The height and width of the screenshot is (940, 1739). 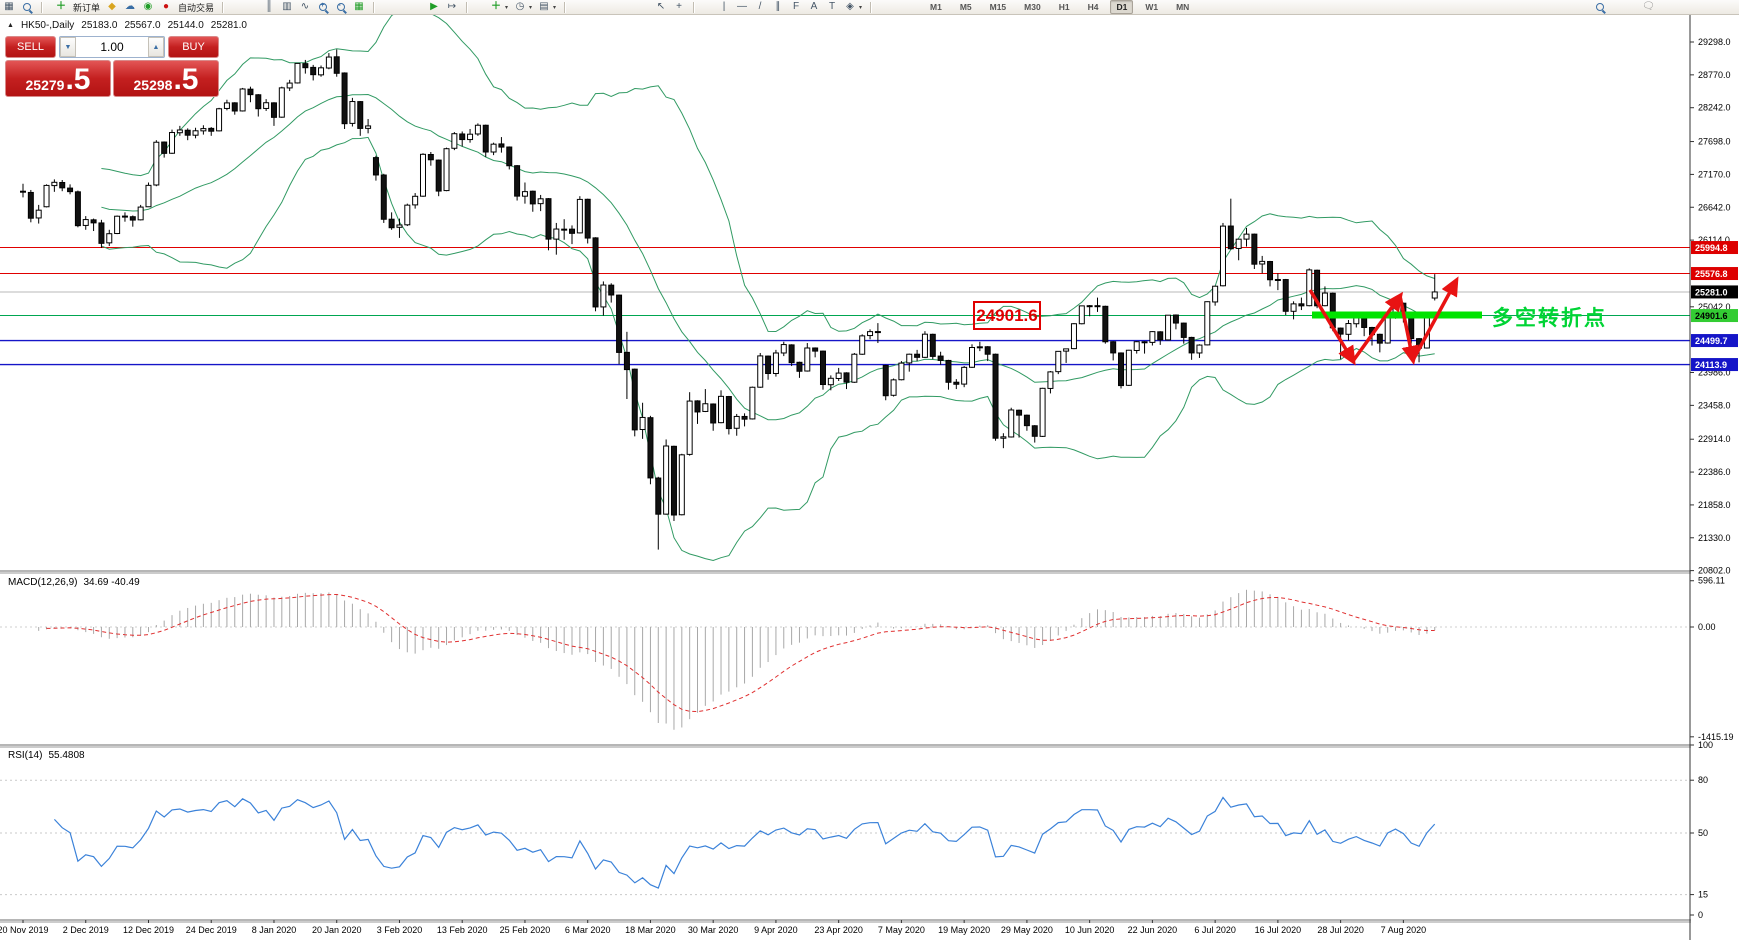 I want to click on toolbar-draw-group: | — / ∥ F A T ◈ ▾, so click(x=796, y=7).